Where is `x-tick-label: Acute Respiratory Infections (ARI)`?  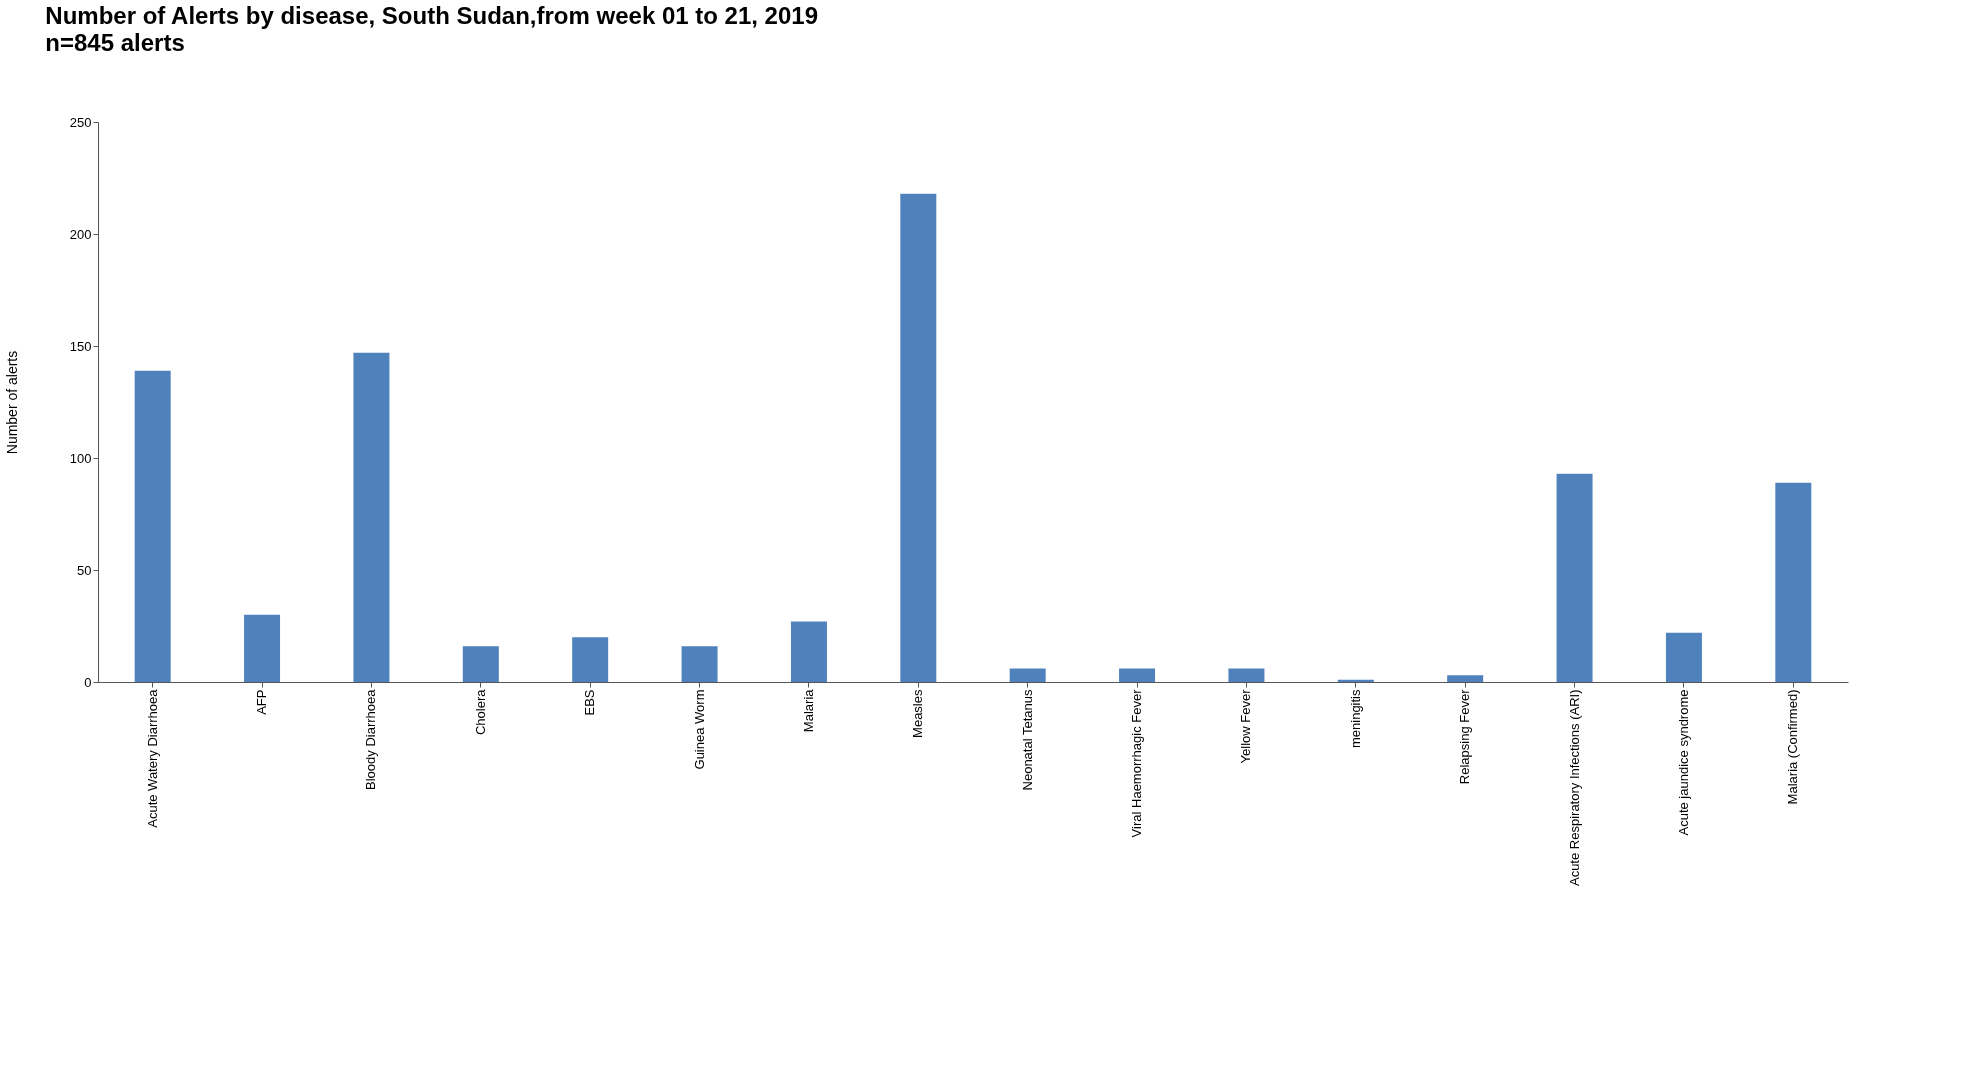 x-tick-label: Acute Respiratory Infections (ARI) is located at coordinates (1574, 788).